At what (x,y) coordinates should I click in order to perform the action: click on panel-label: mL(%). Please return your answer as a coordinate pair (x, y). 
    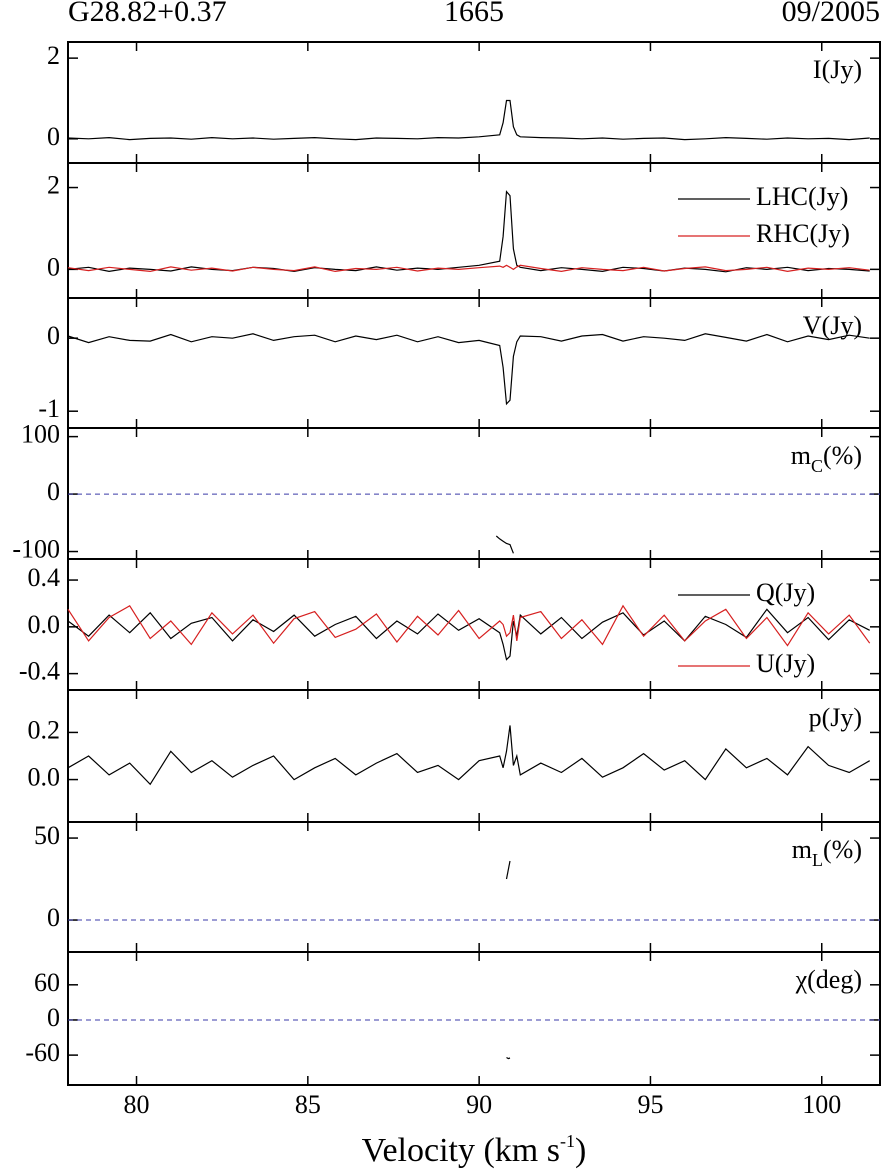
    Looking at the image, I should click on (827, 852).